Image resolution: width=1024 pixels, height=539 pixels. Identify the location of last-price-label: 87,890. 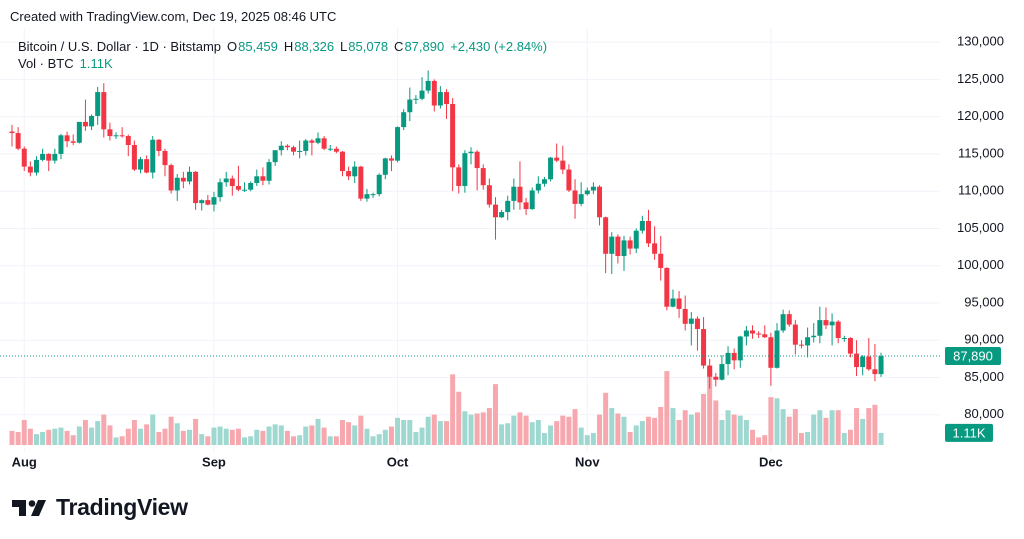
(973, 355).